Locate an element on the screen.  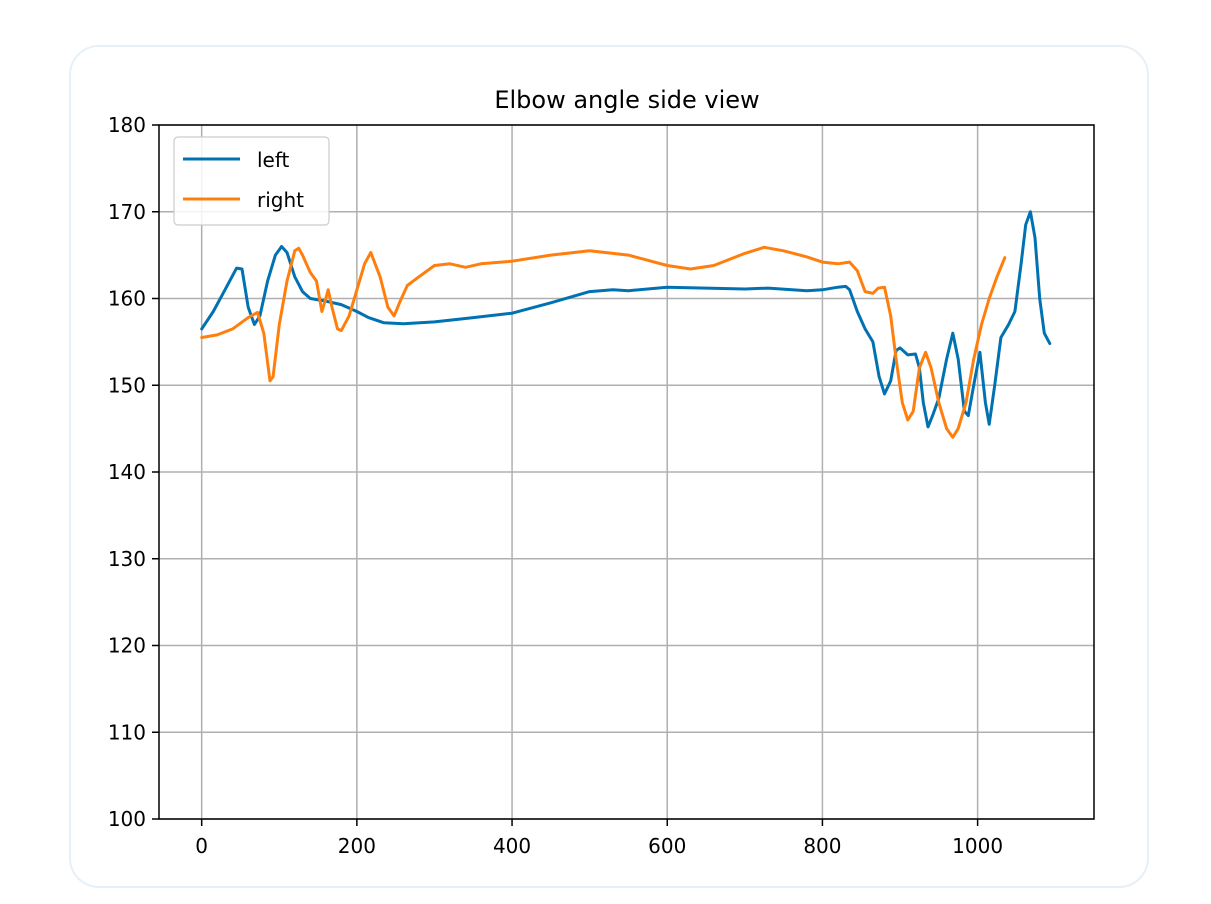
y-tick-label: 160 is located at coordinates (127, 299).